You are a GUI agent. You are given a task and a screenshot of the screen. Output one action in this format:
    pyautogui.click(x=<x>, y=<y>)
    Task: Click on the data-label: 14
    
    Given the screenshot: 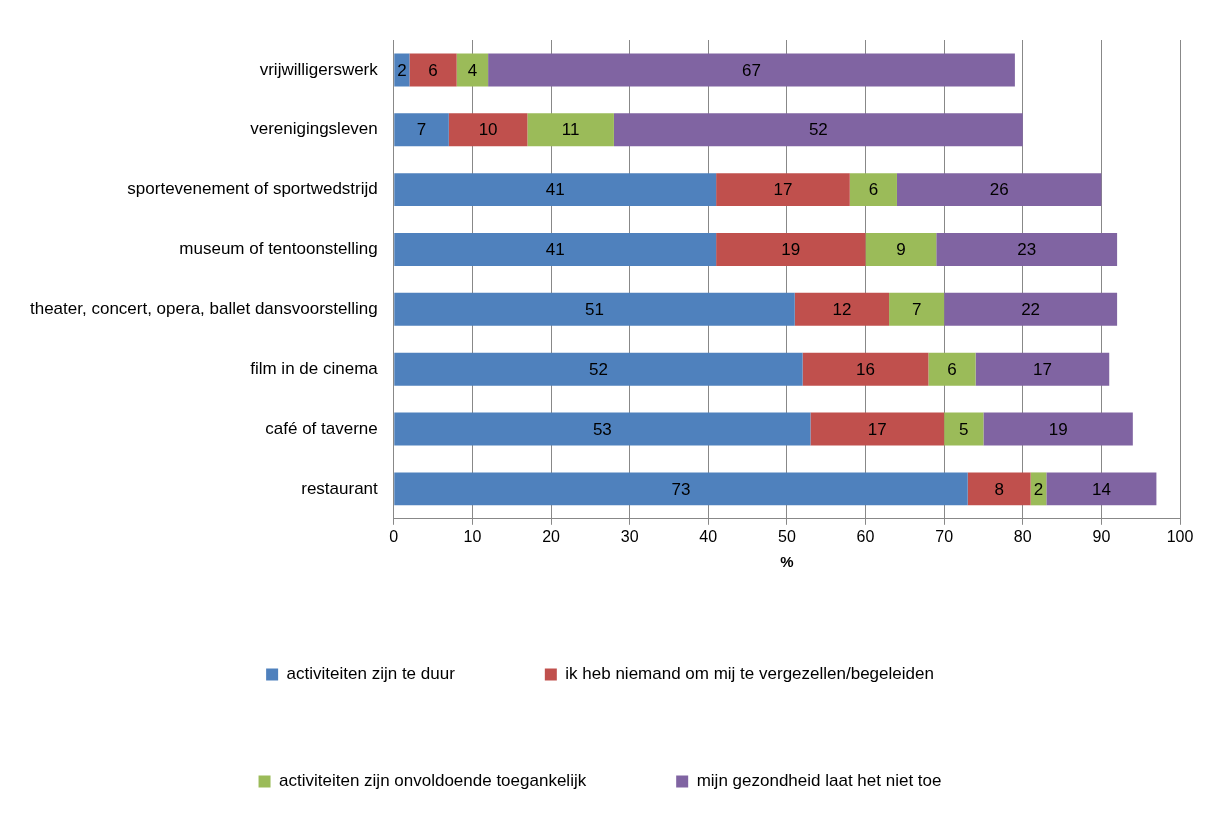 What is the action you would take?
    pyautogui.click(x=1101, y=489)
    